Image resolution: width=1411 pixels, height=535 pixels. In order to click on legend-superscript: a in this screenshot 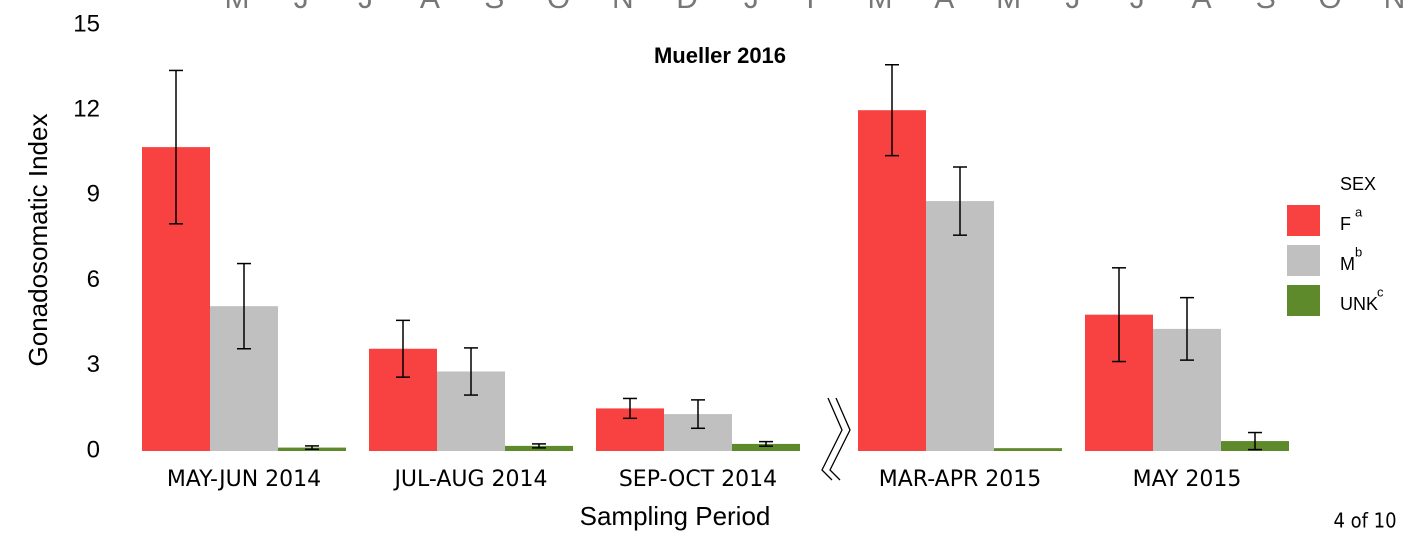, I will do `click(1359, 211)`.